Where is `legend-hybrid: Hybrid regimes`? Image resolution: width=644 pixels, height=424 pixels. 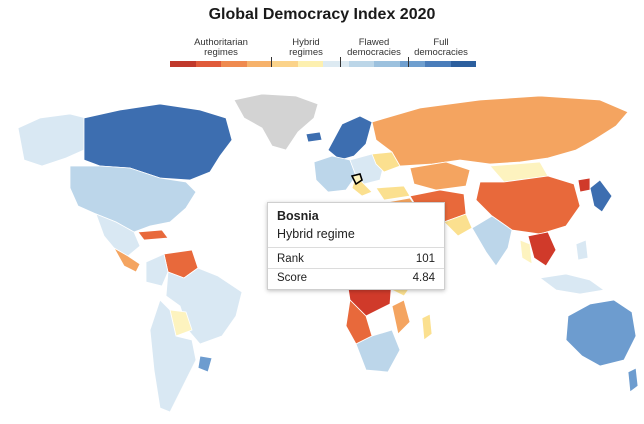 legend-hybrid: Hybrid regimes is located at coordinates (306, 47).